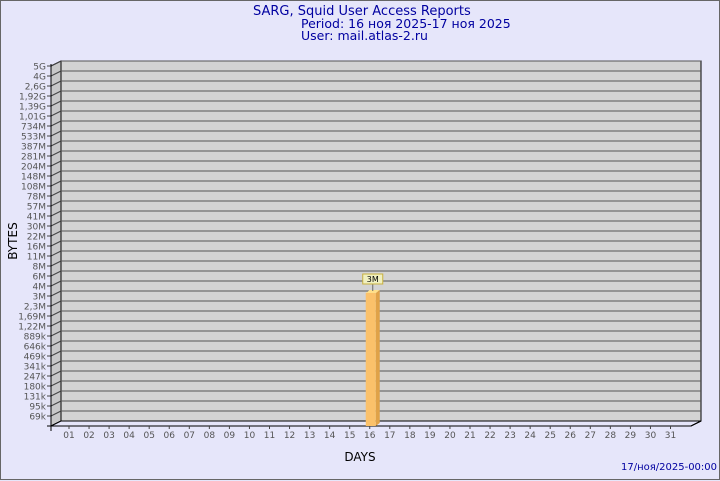 The width and height of the screenshot is (720, 481). What do you see at coordinates (389, 436) in the screenshot?
I see `x-tick-label: 17` at bounding box center [389, 436].